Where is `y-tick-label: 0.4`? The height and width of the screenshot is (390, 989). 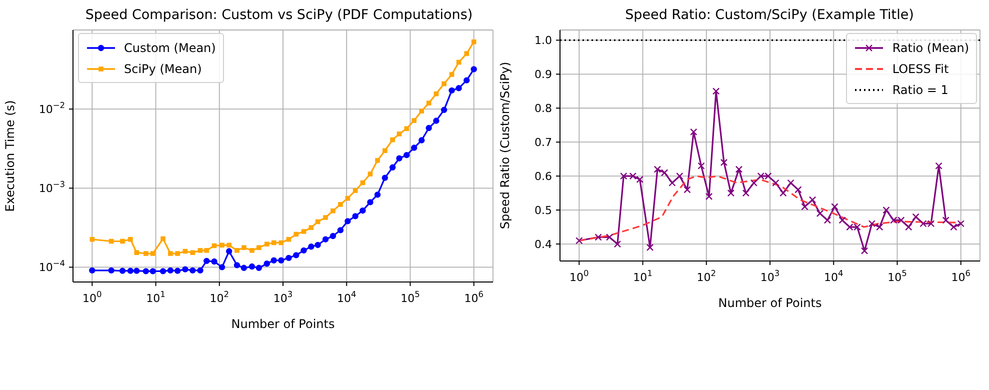
y-tick-label: 0.4 is located at coordinates (543, 245).